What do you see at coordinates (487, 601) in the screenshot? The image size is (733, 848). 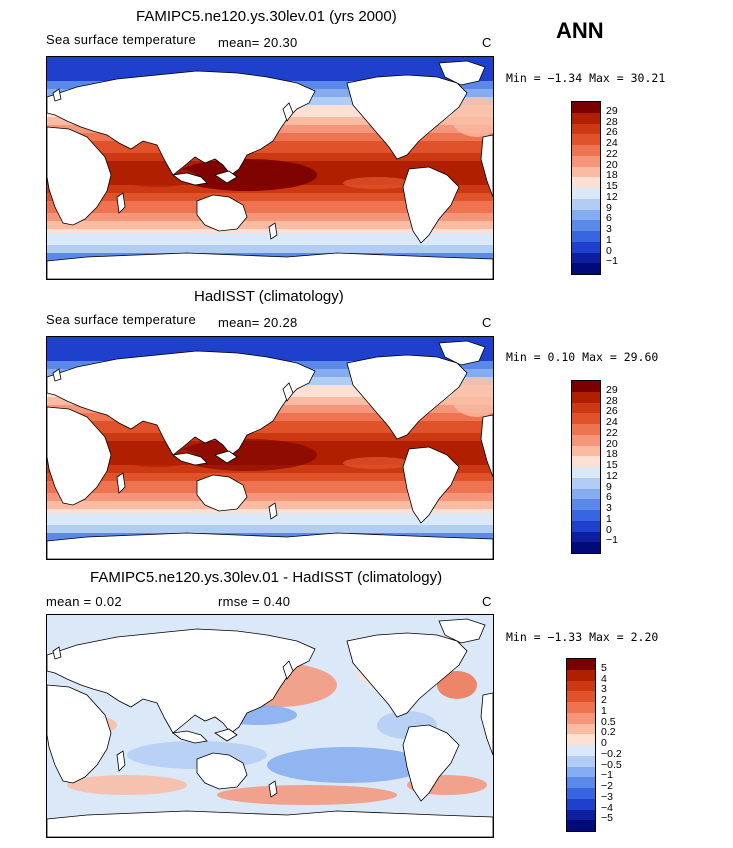 I see `panel3-units: C` at bounding box center [487, 601].